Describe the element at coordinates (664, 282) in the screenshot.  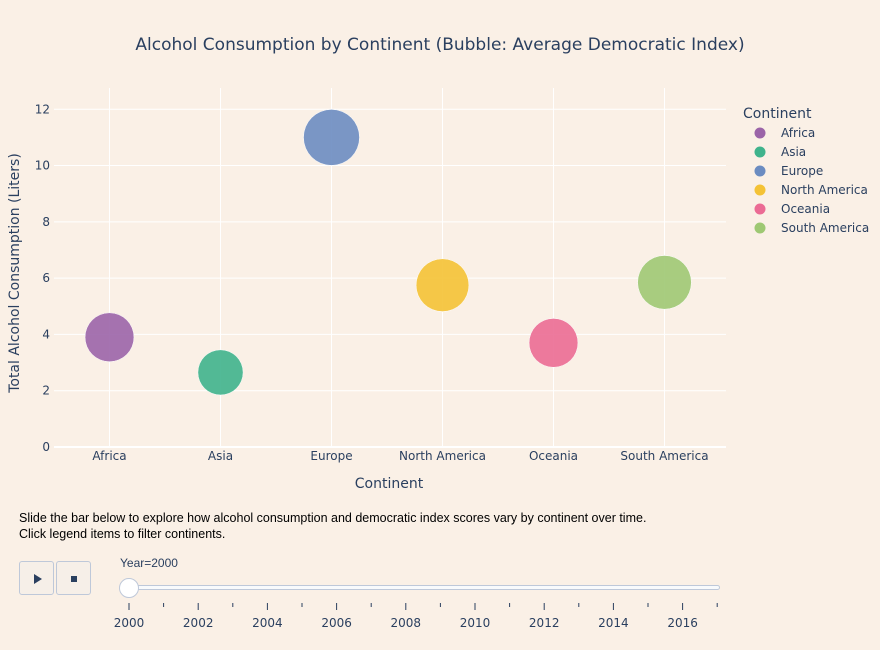
I see `bubble-south-america` at that location.